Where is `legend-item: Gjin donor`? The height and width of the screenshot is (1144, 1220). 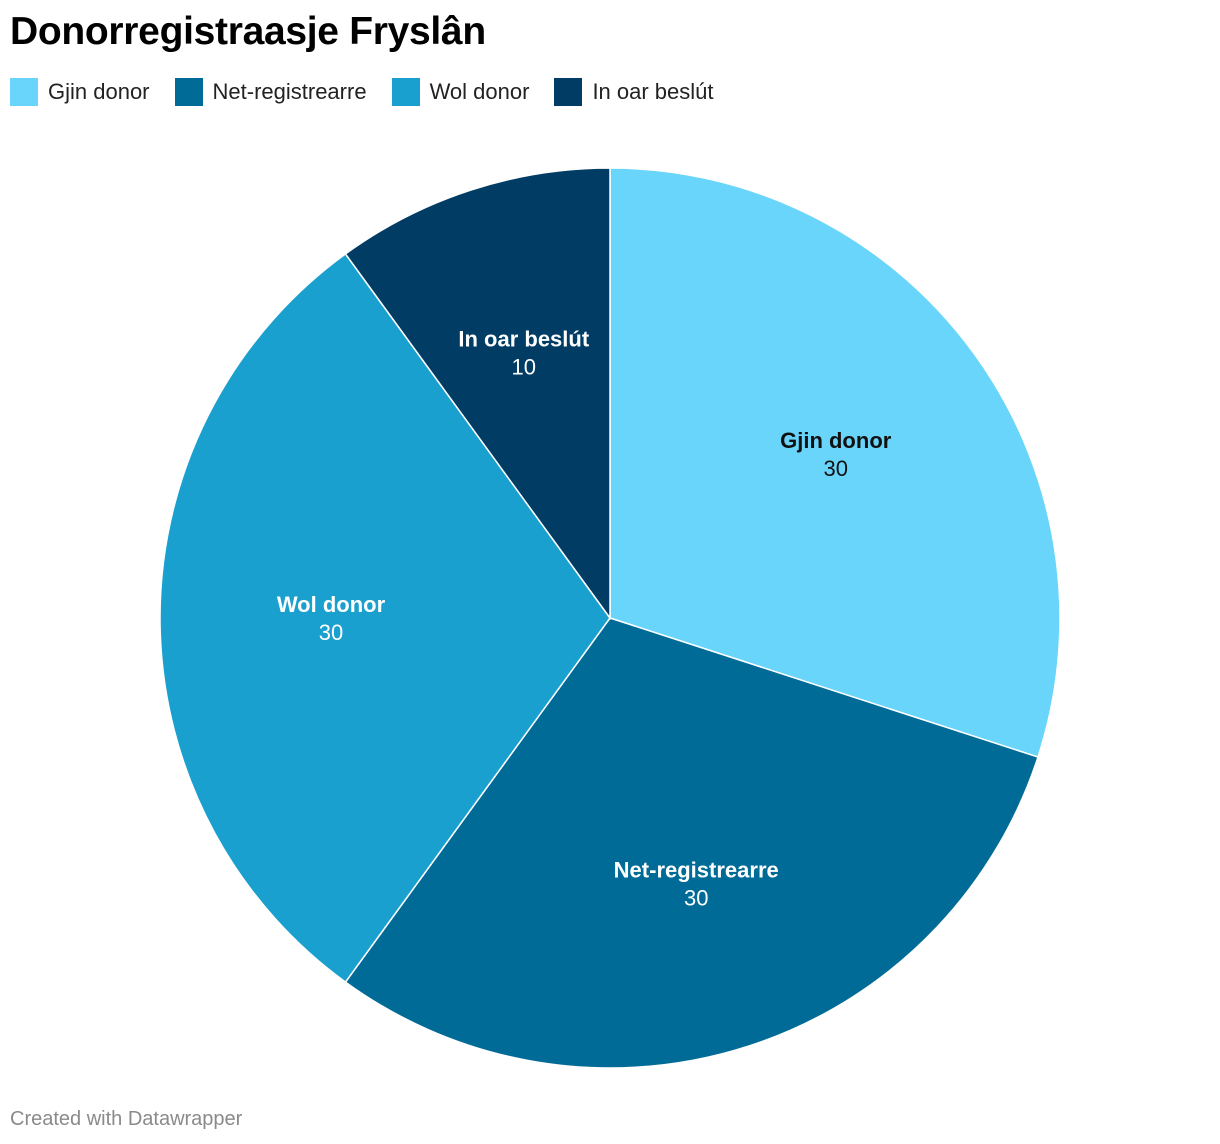
legend-item: Gjin donor is located at coordinates (80, 92).